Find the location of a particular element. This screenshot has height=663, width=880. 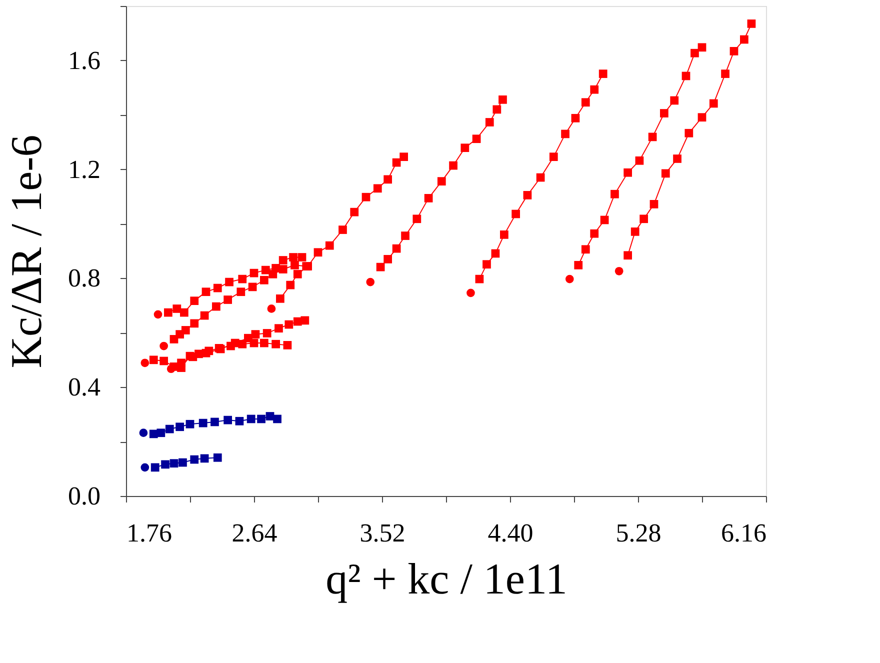

x-axis-title: q² + kc / 1e11 is located at coordinates (447, 579).